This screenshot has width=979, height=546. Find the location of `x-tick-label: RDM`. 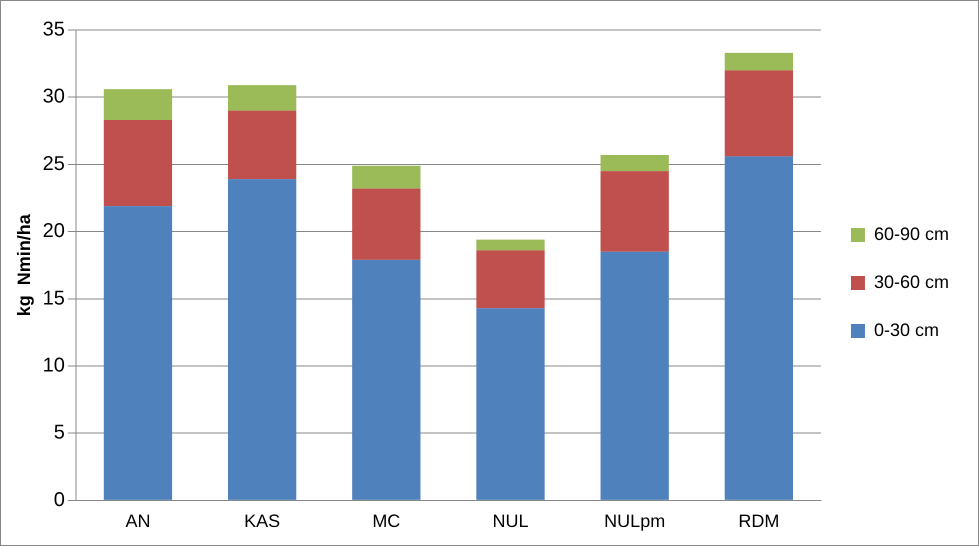

x-tick-label: RDM is located at coordinates (759, 521).